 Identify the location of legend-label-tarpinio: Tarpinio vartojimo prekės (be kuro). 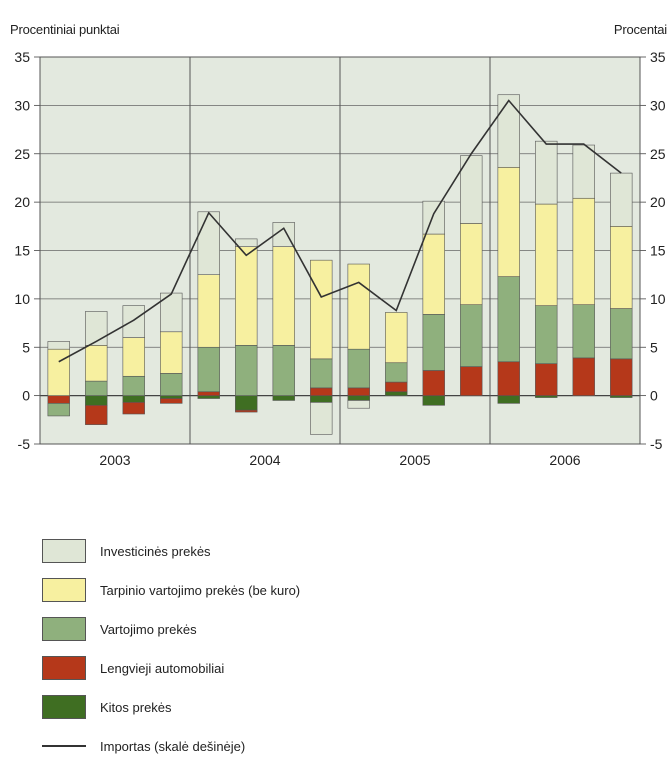
(200, 590).